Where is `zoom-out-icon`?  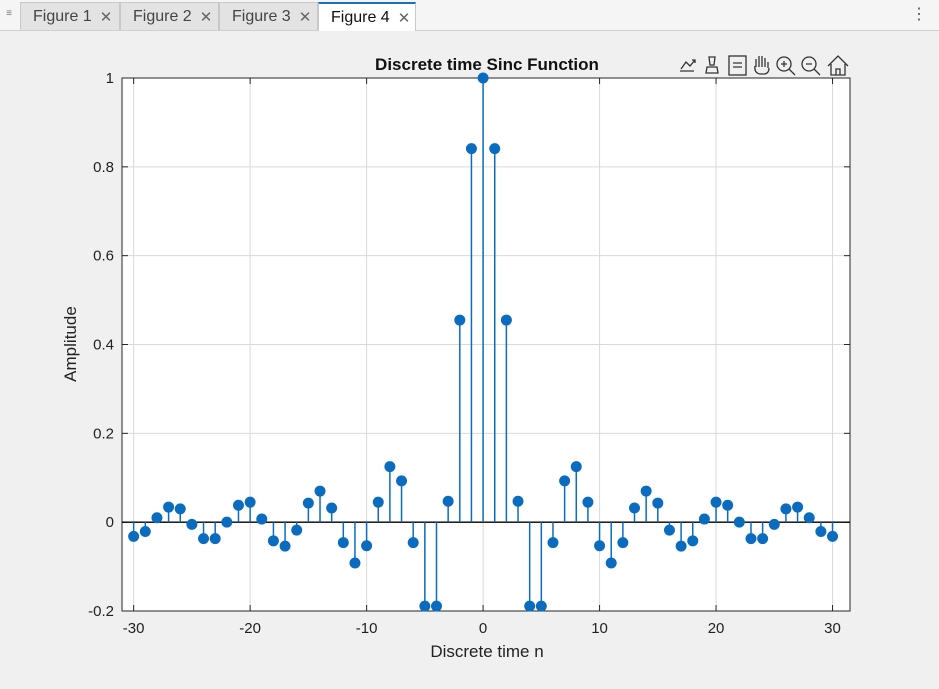 zoom-out-icon is located at coordinates (811, 66).